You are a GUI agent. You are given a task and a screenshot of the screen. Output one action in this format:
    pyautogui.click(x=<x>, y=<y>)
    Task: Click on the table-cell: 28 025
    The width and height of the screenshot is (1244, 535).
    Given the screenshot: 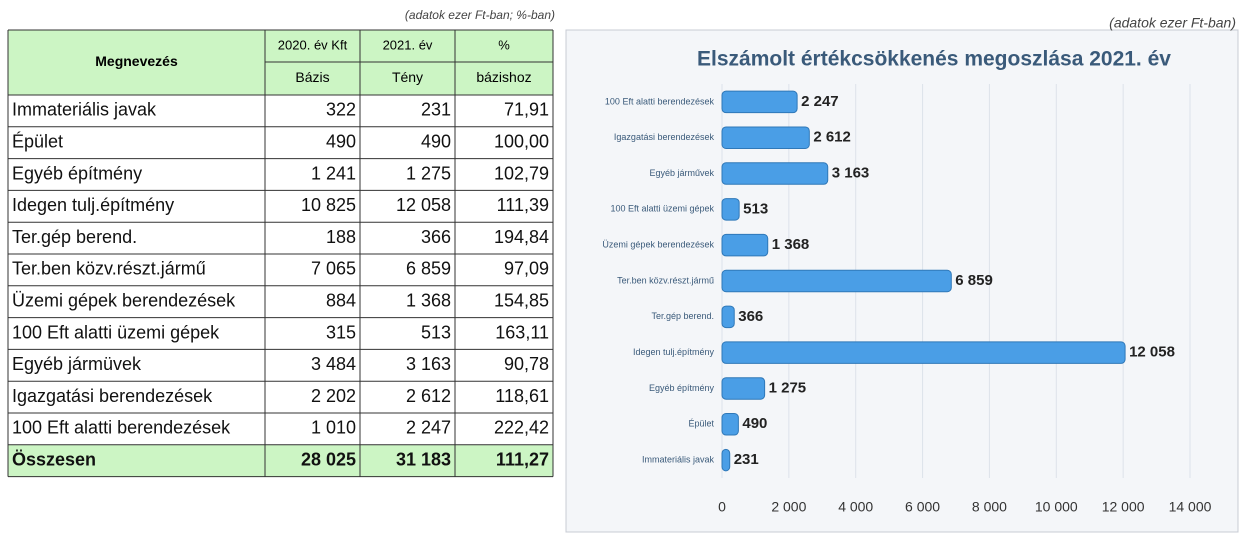 What is the action you would take?
    pyautogui.click(x=328, y=459)
    